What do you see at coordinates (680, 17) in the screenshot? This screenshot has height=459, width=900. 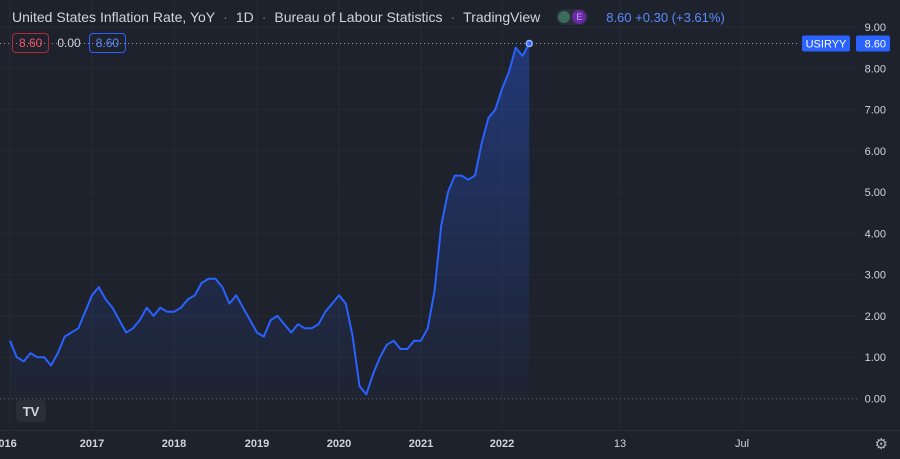 I see `change-value: +0.30 (+3.61%)` at bounding box center [680, 17].